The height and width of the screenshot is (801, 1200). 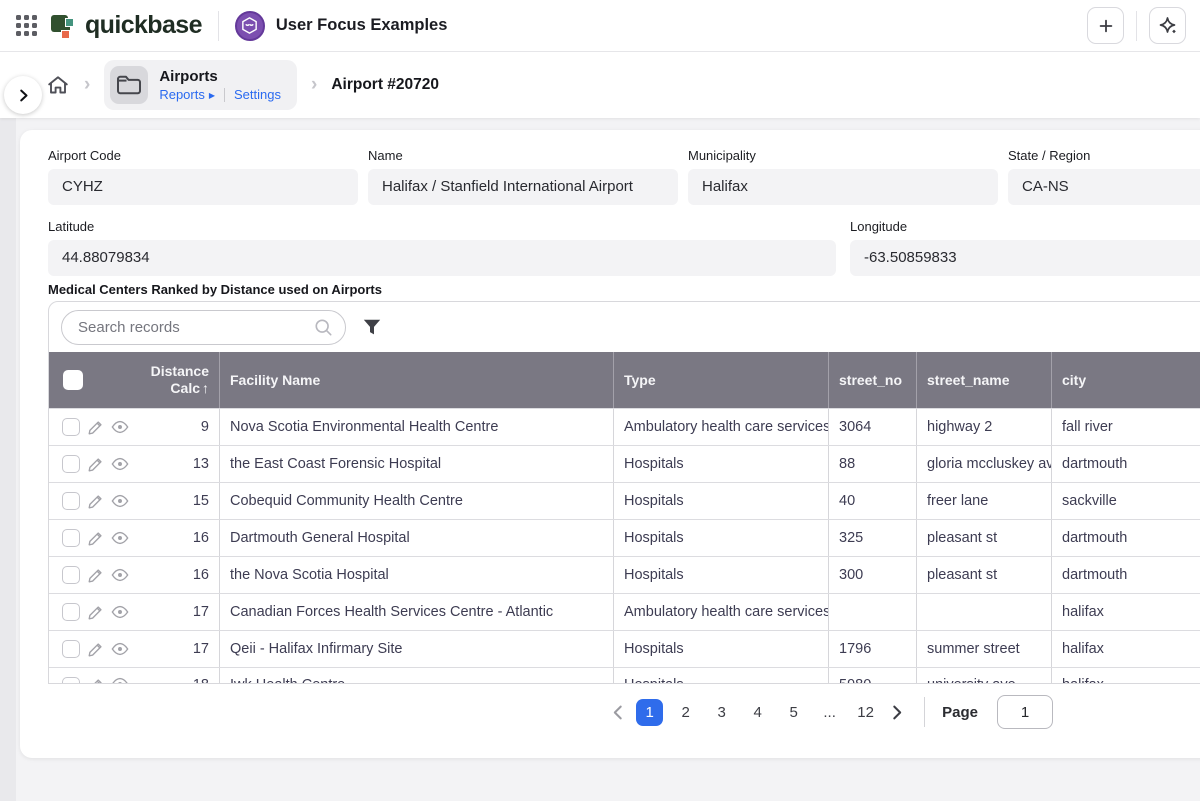 What do you see at coordinates (865, 712) in the screenshot?
I see `page-number-button: 12` at bounding box center [865, 712].